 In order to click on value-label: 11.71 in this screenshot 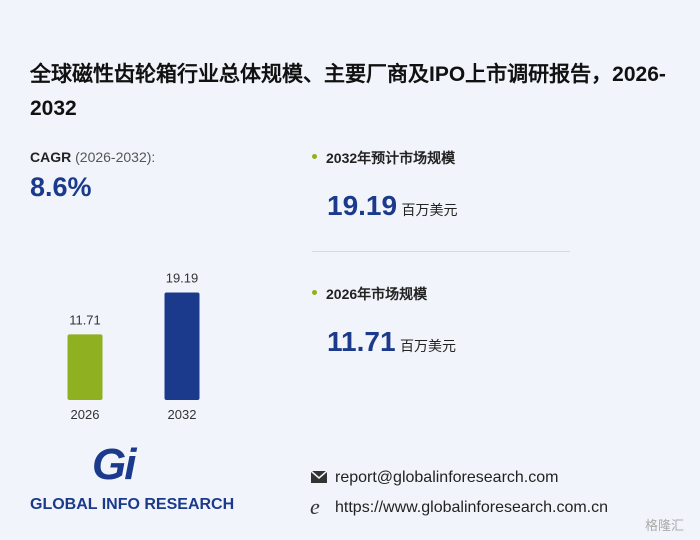, I will do `click(85, 319)`.